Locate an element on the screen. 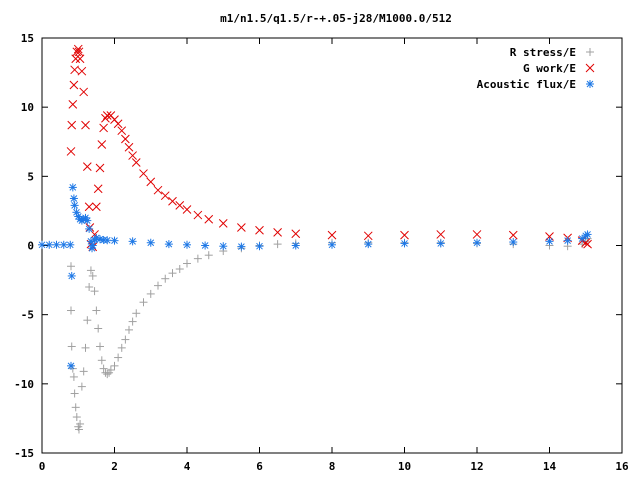 The width and height of the screenshot is (640, 480). y-tick-label: 5 is located at coordinates (30, 176).